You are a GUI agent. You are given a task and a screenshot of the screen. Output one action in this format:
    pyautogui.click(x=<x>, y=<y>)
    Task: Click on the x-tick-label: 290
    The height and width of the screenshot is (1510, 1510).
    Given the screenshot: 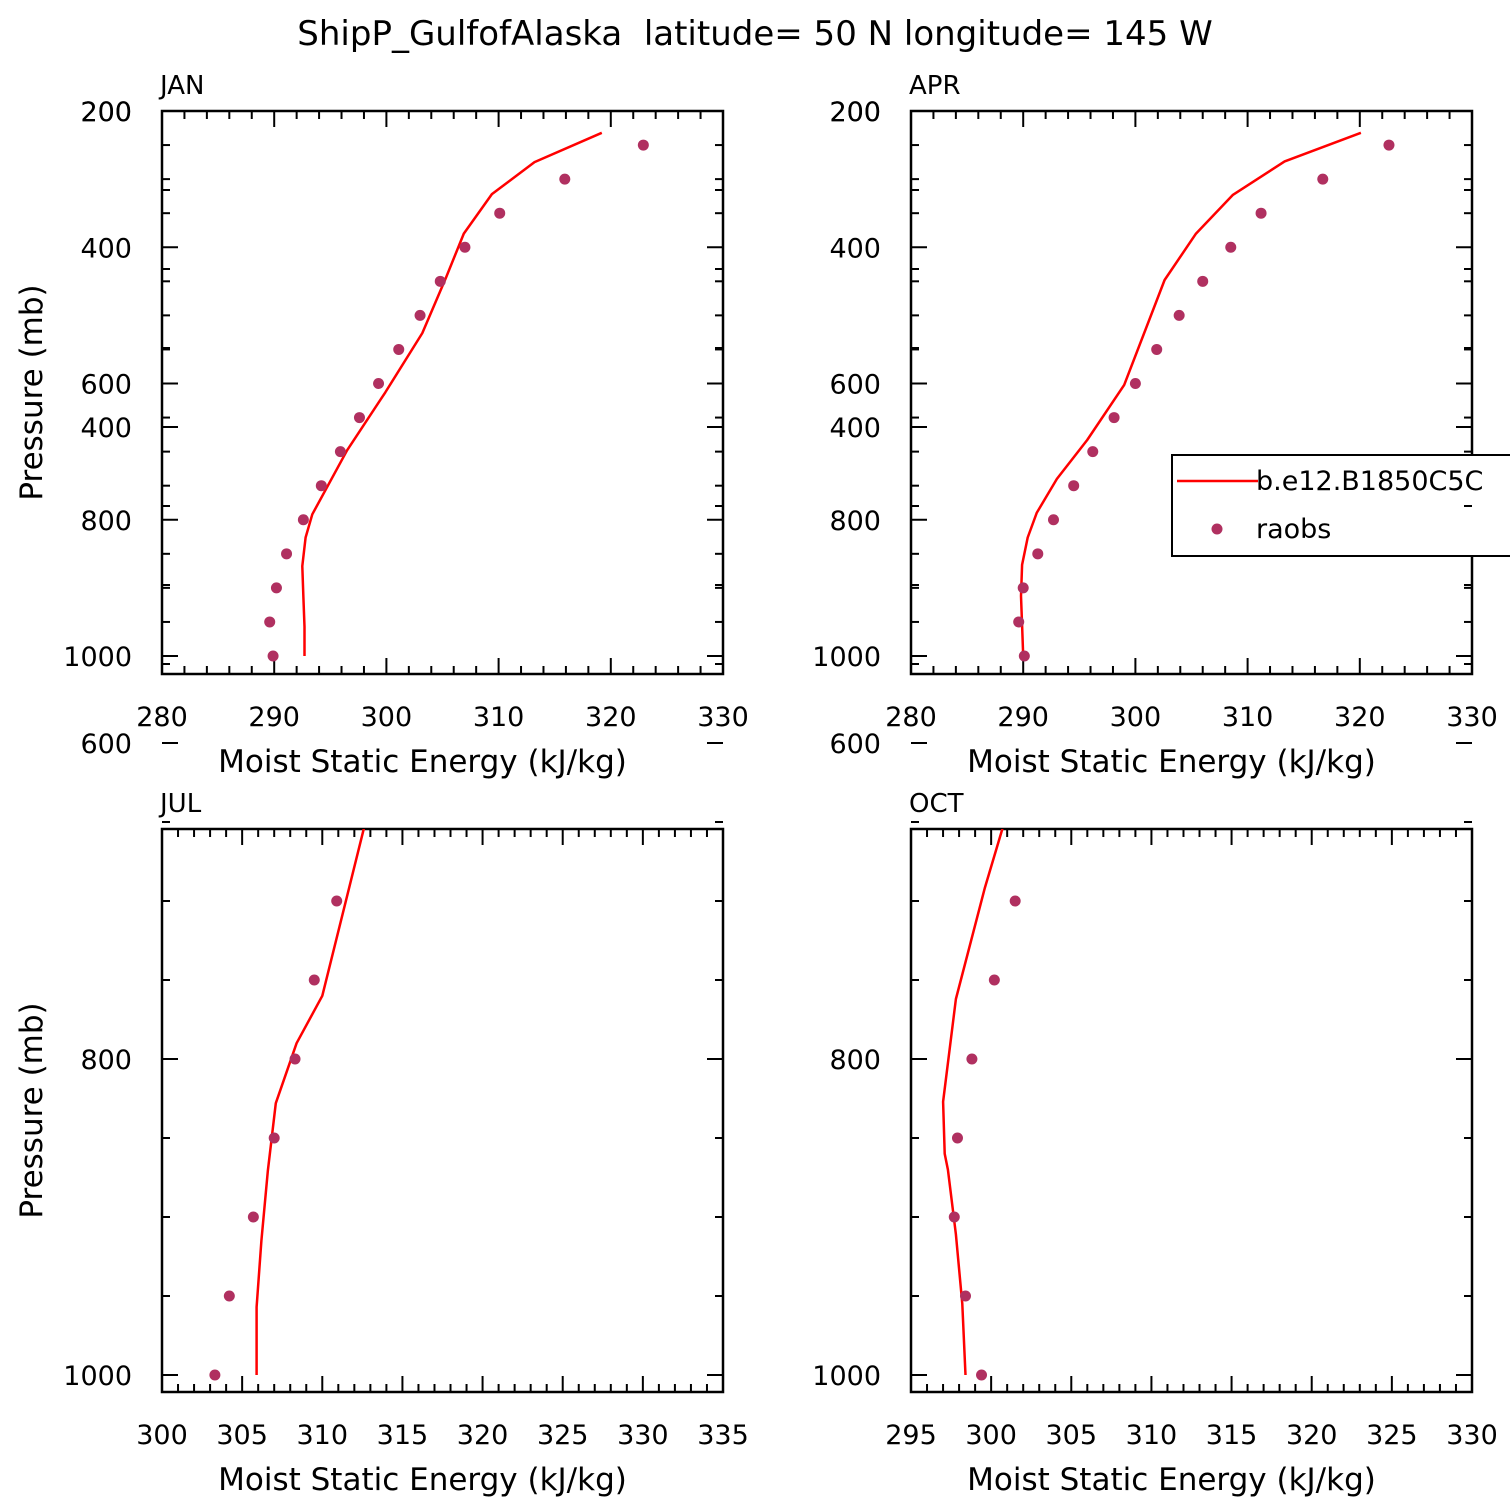 What is the action you would take?
    pyautogui.click(x=274, y=717)
    